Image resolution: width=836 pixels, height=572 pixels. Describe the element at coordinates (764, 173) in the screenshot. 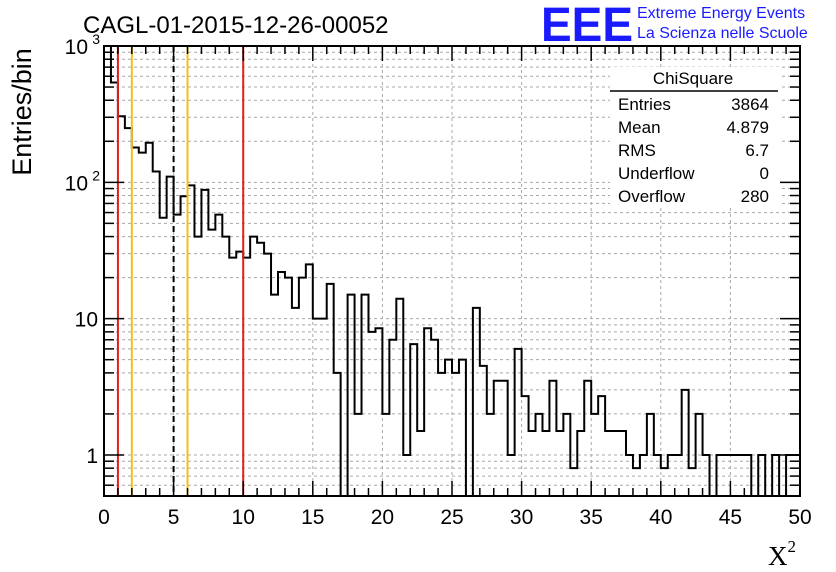

I see `stats-row-value: 0` at that location.